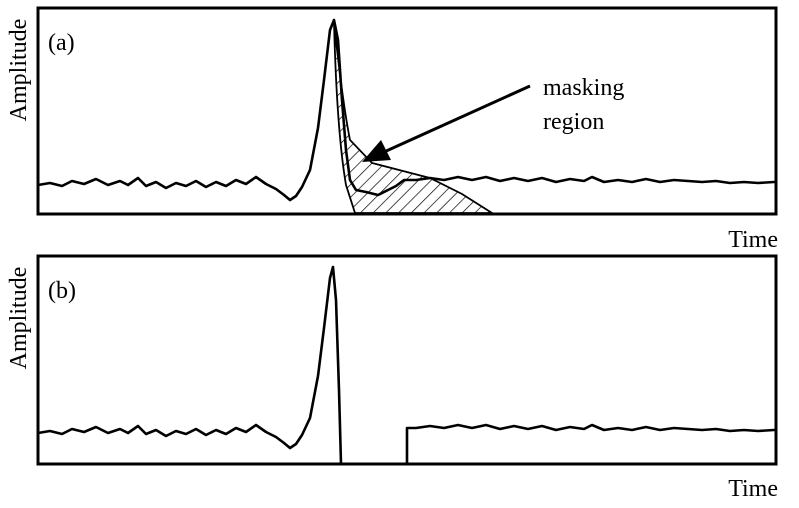 Image resolution: width=799 pixels, height=508 pixels. I want to click on annotation-arrow-head, so click(376, 151).